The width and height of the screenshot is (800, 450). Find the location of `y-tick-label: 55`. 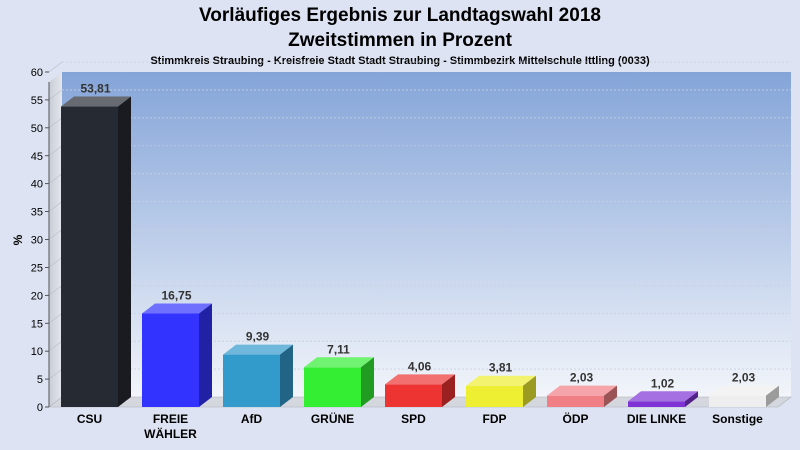

y-tick-label: 55 is located at coordinates (37, 101).